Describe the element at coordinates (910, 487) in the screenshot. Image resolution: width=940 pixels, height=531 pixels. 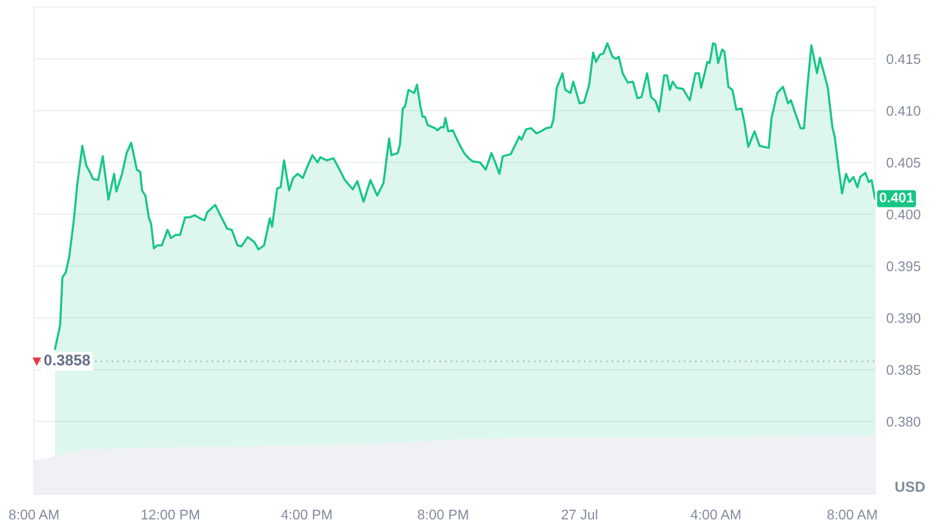
I see `y-axis-title: USD` at that location.